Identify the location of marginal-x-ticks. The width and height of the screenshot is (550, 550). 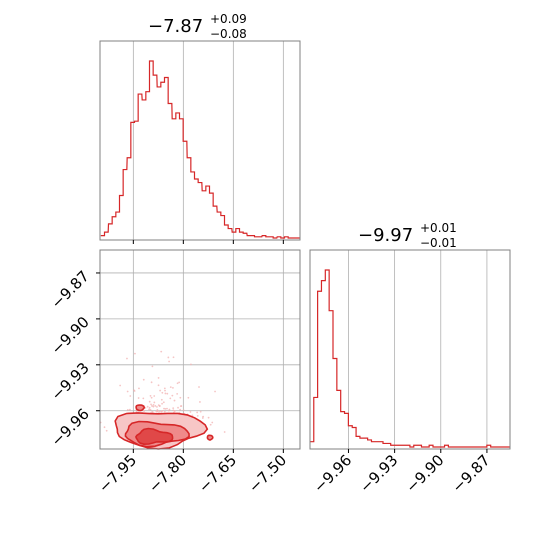
(208, 242).